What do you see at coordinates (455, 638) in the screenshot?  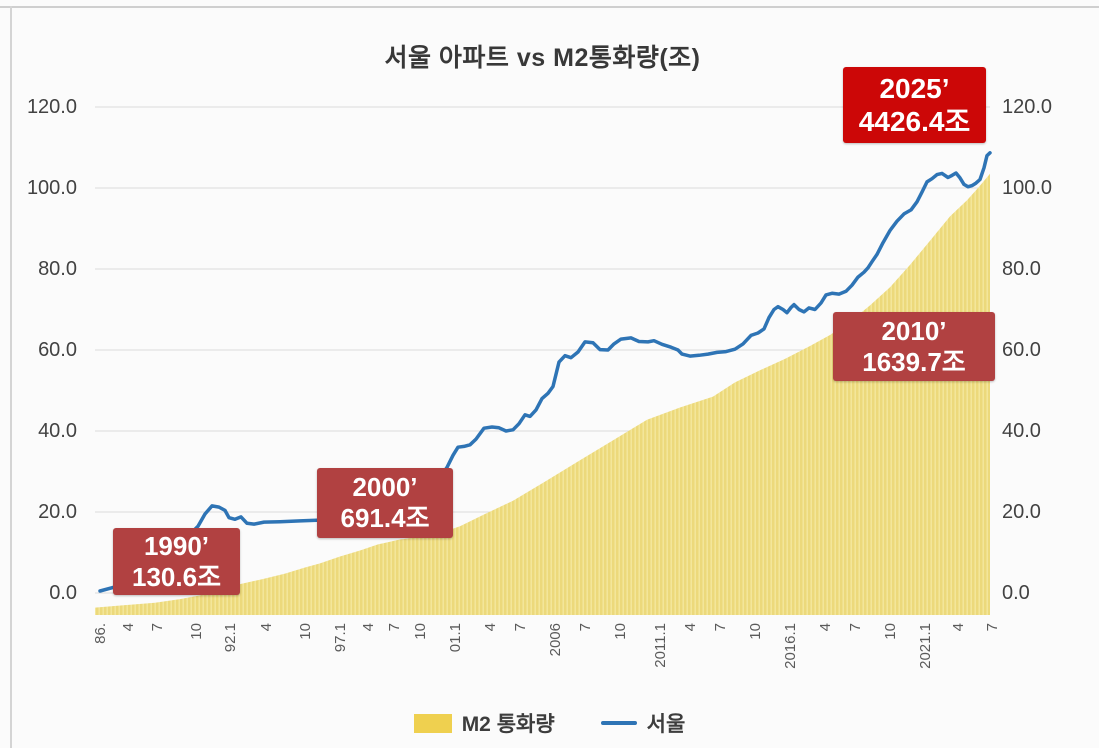 I see `x-tick-label: 01.1` at bounding box center [455, 638].